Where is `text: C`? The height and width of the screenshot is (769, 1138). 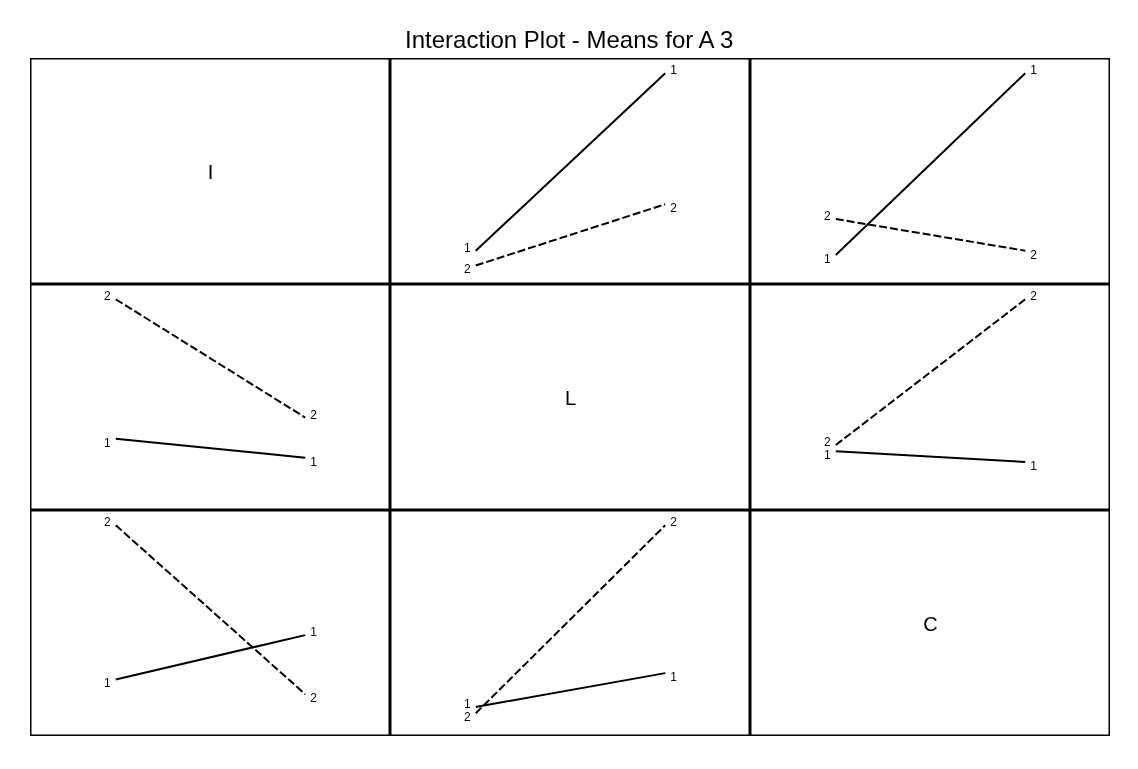 text: C is located at coordinates (930, 623).